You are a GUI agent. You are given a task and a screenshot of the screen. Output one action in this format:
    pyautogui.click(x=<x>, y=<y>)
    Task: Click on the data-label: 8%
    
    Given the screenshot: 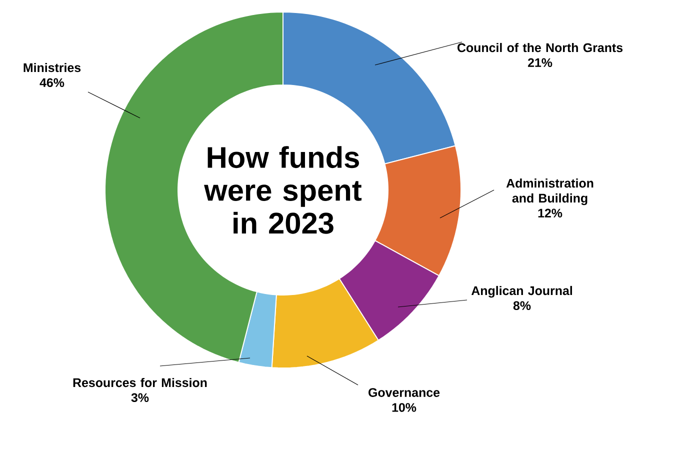 What is the action you would take?
    pyautogui.click(x=522, y=305)
    